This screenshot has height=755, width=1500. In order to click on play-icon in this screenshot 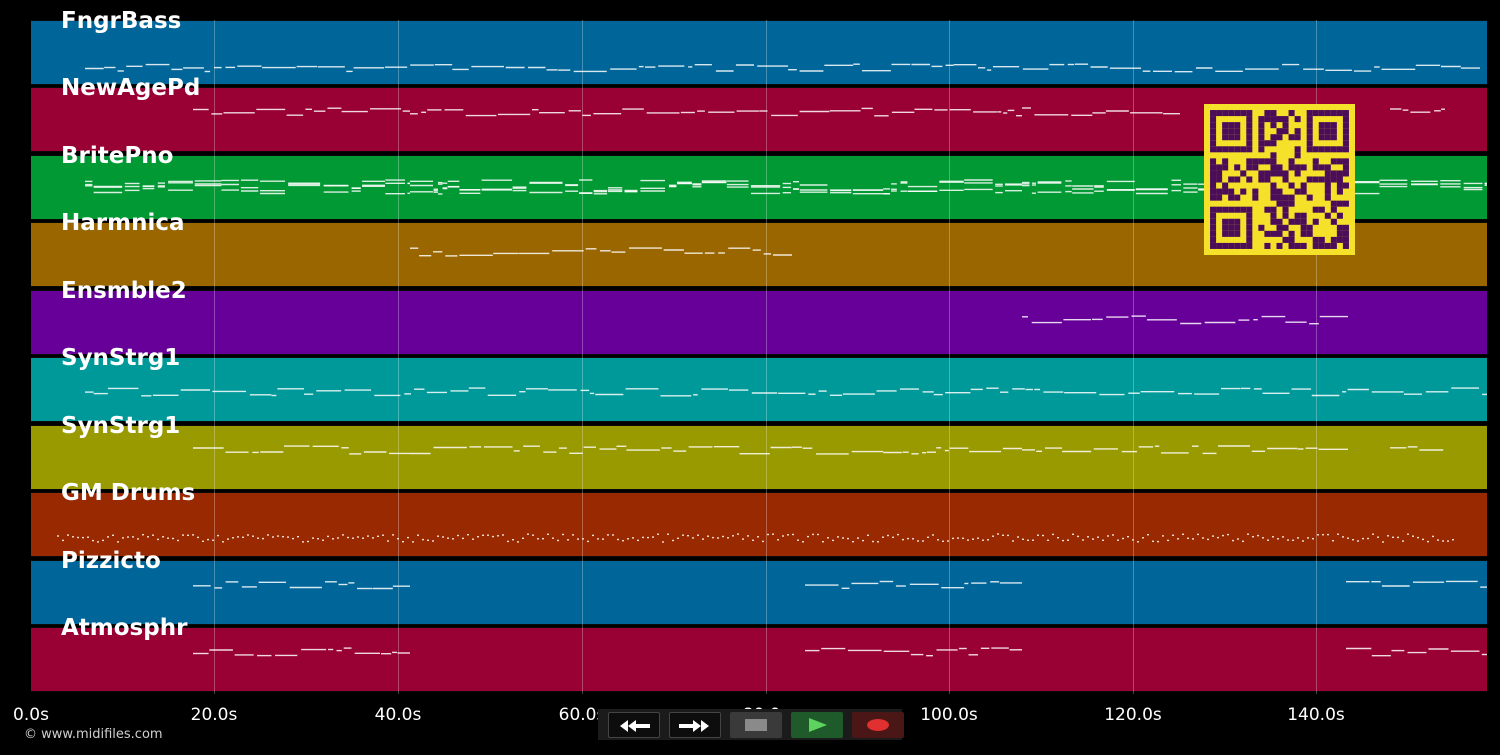, I will do `click(818, 725)`.